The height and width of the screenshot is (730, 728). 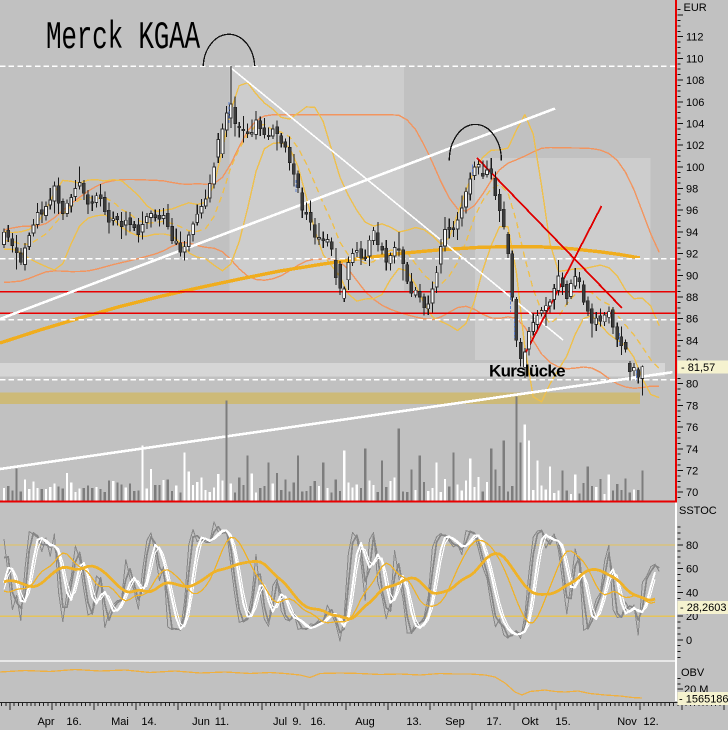 I want to click on svg-text: 15., so click(x=562, y=722).